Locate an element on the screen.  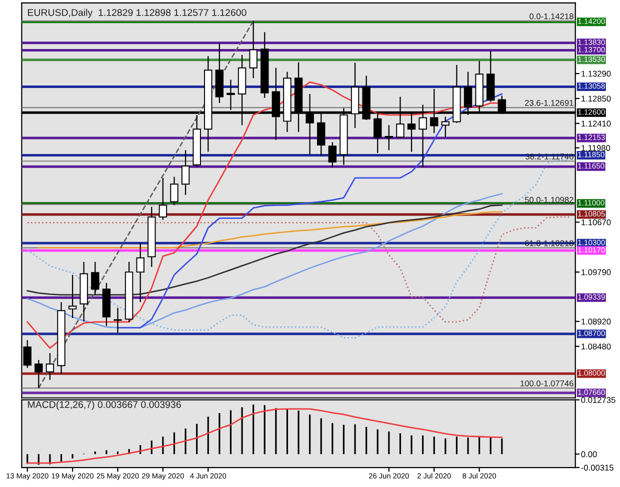
y-tick-label: 1.08920 is located at coordinates (596, 321).